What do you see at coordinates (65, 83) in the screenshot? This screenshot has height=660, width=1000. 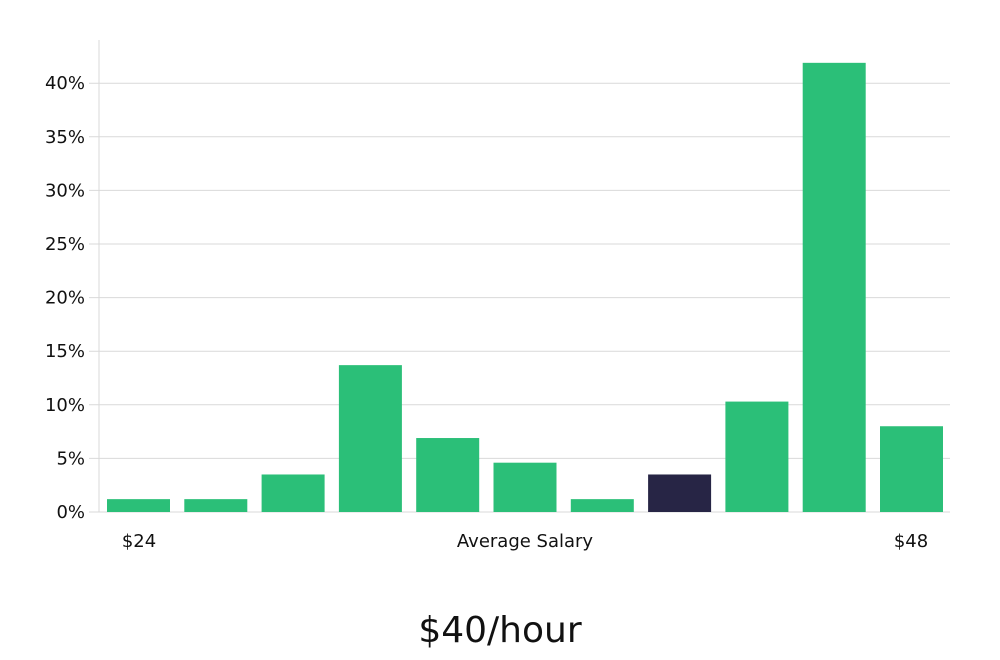 I see `y-tick-label: 40%` at bounding box center [65, 83].